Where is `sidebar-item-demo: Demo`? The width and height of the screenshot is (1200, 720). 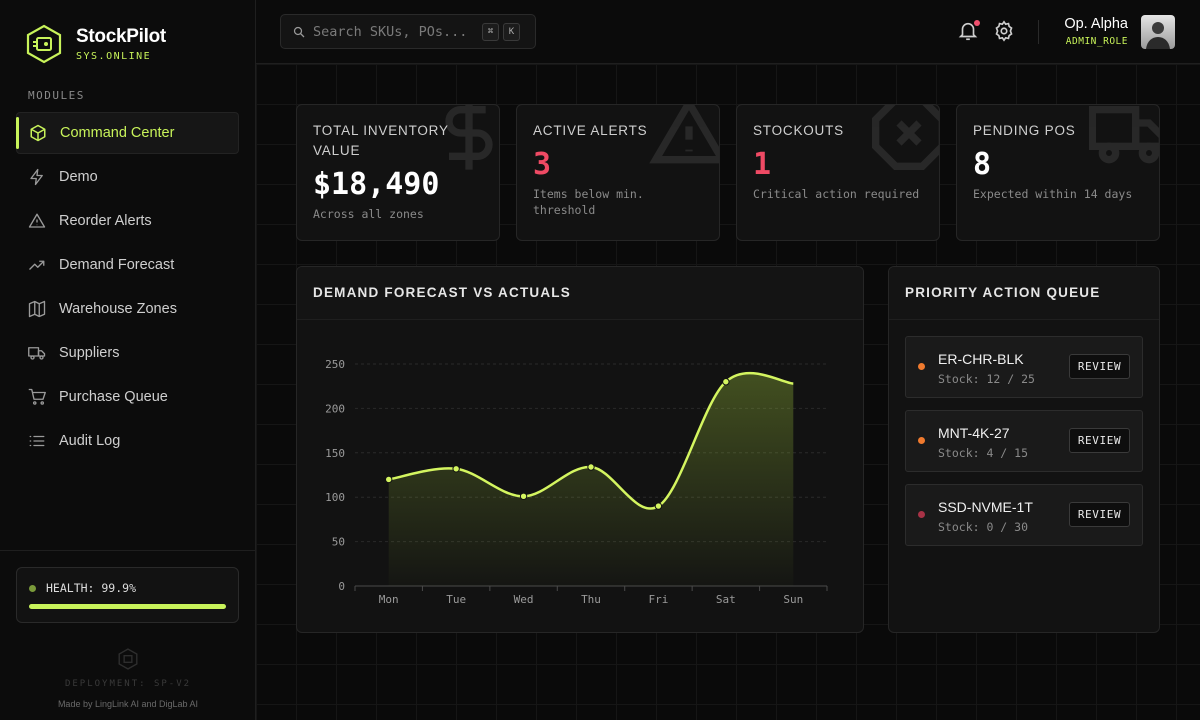
sidebar-item-demo: Demo is located at coordinates (127, 177).